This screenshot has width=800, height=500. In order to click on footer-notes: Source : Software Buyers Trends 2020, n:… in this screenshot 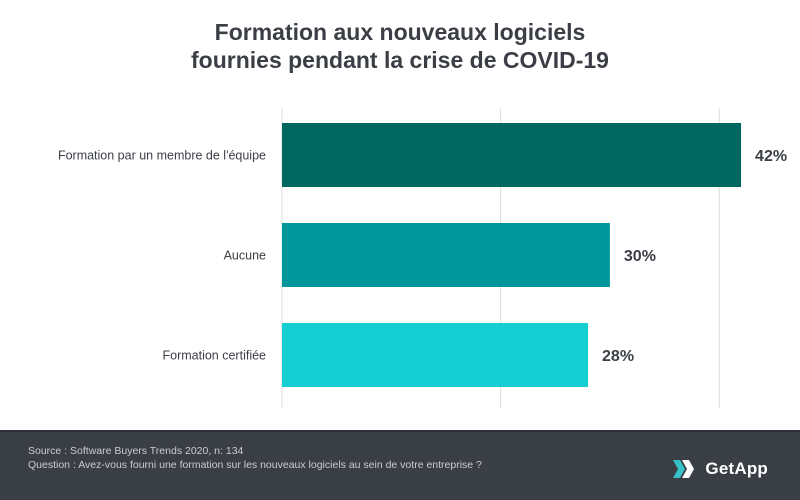, I will do `click(255, 458)`.